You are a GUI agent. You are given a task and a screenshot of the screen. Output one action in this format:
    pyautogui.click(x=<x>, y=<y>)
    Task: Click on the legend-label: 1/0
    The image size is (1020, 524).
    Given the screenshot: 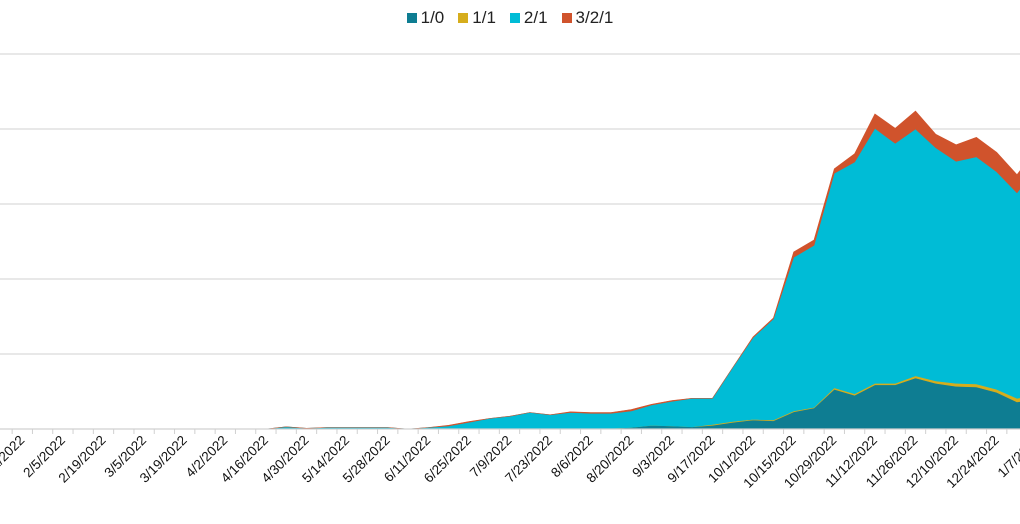 What is the action you would take?
    pyautogui.click(x=432, y=17)
    